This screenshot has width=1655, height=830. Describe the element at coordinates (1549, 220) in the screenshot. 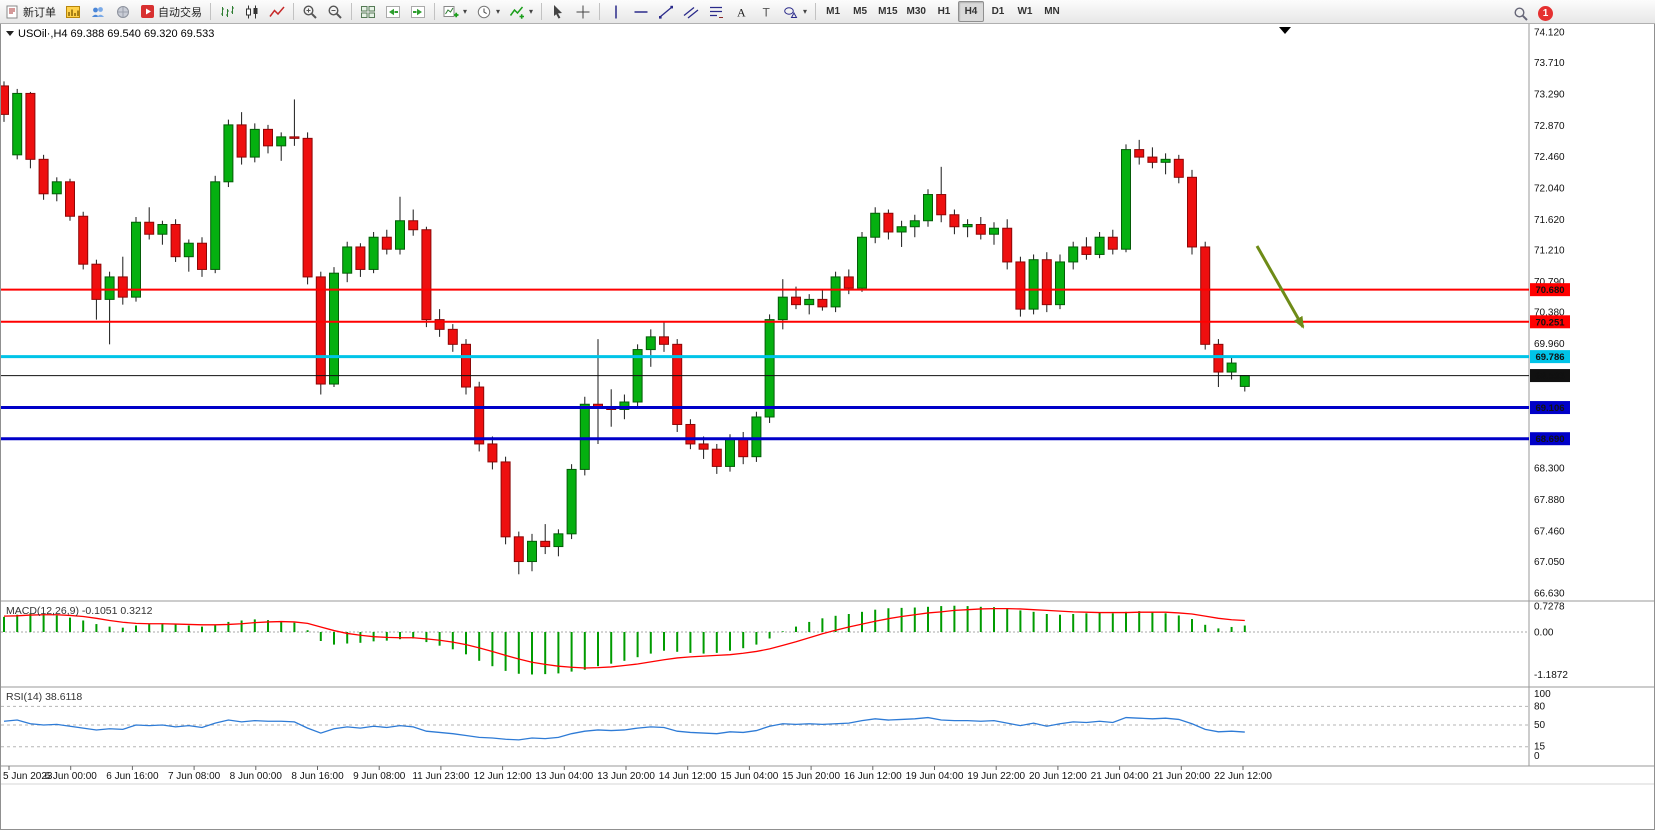

I see `price-axis-label: 71.620` at that location.